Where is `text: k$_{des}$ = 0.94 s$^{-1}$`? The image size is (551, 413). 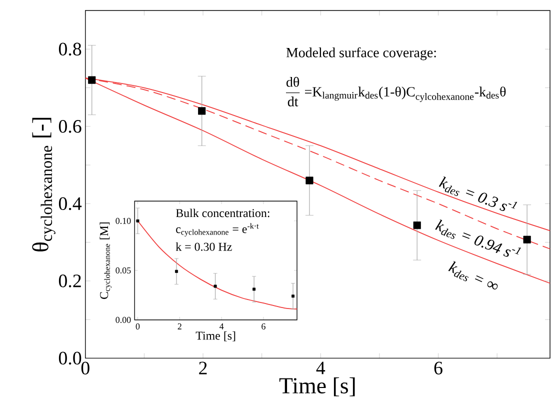
text: k$_{des}$ = 0.94 s$^{-1}$ is located at coordinates (478, 238).